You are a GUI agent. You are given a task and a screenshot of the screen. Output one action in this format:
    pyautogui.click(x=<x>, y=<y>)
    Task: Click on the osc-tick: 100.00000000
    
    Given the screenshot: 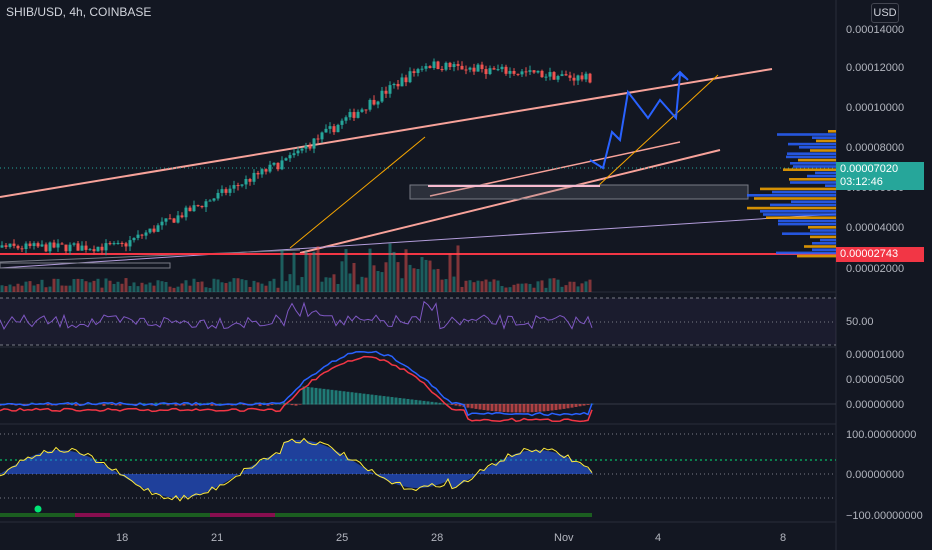 What is the action you would take?
    pyautogui.click(x=881, y=435)
    